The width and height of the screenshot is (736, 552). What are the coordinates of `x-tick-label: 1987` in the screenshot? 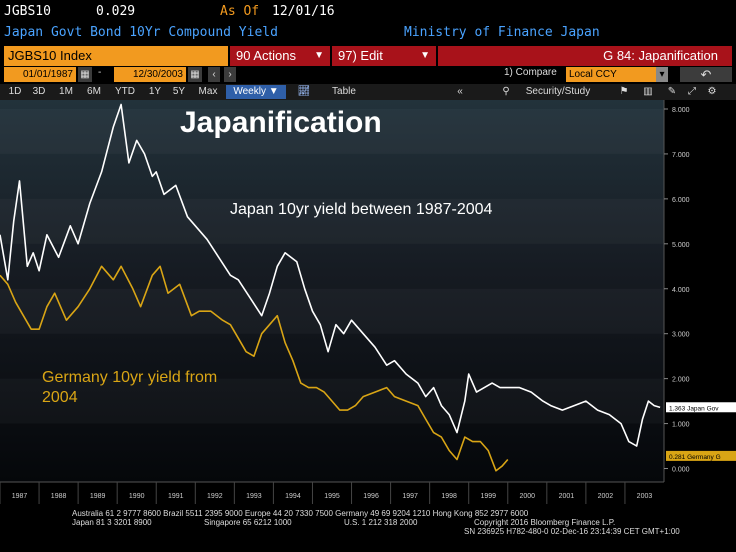 It's located at (20, 496).